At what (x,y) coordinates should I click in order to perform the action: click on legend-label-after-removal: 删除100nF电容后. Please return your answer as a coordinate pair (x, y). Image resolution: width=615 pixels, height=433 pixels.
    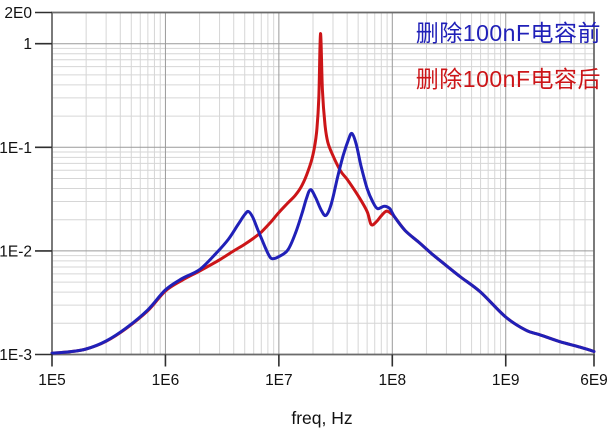
    Looking at the image, I should click on (508, 79).